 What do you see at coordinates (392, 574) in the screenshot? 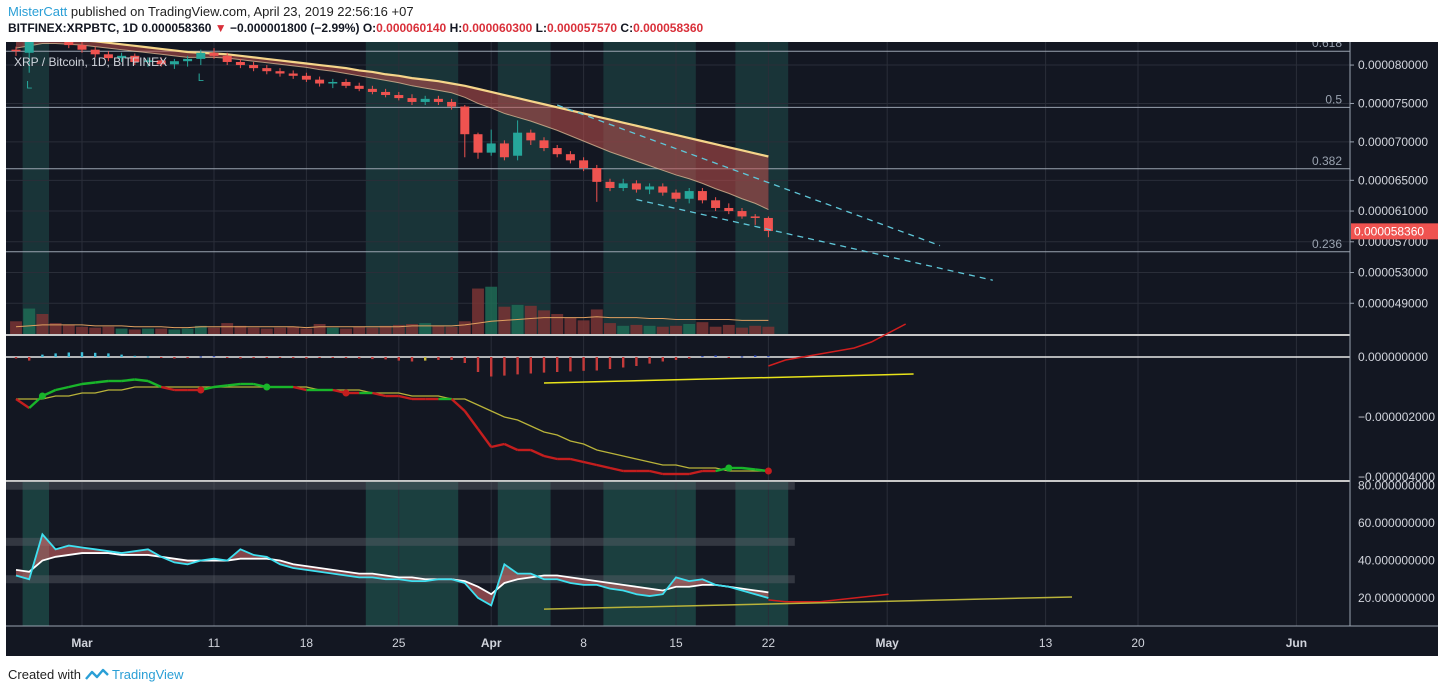
I see `rsi-slow-line` at bounding box center [392, 574].